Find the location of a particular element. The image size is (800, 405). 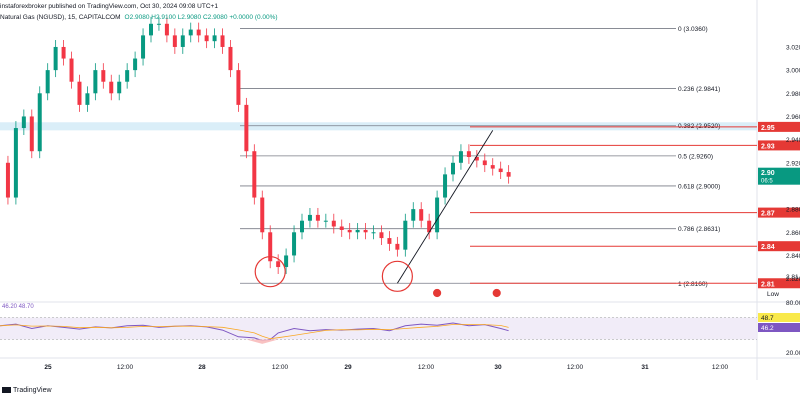

rsi-tick-bottom: 20.00 is located at coordinates (793, 353).